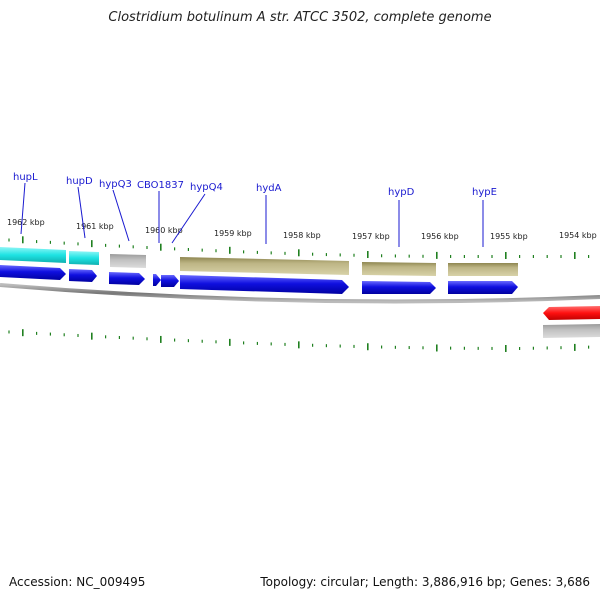  Describe the element at coordinates (371, 236) in the screenshot. I see `kbp-label-1957: 1957 kbp` at that location.